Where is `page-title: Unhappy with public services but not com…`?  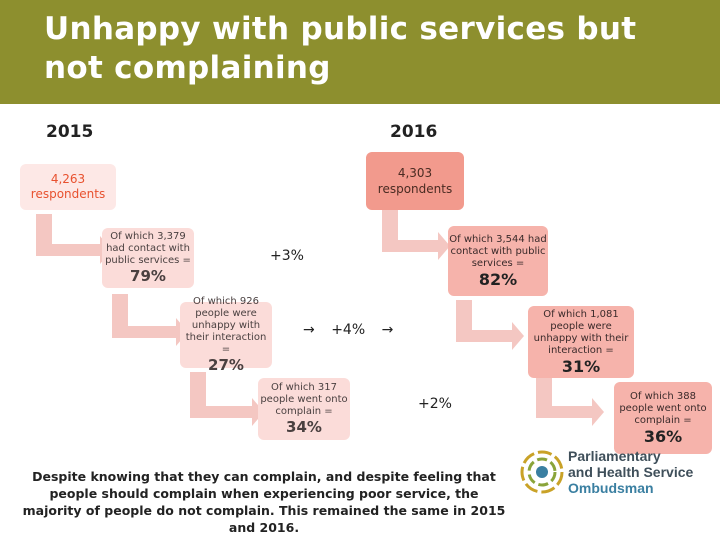 page-title: Unhappy with public services but not com… is located at coordinates (340, 48).